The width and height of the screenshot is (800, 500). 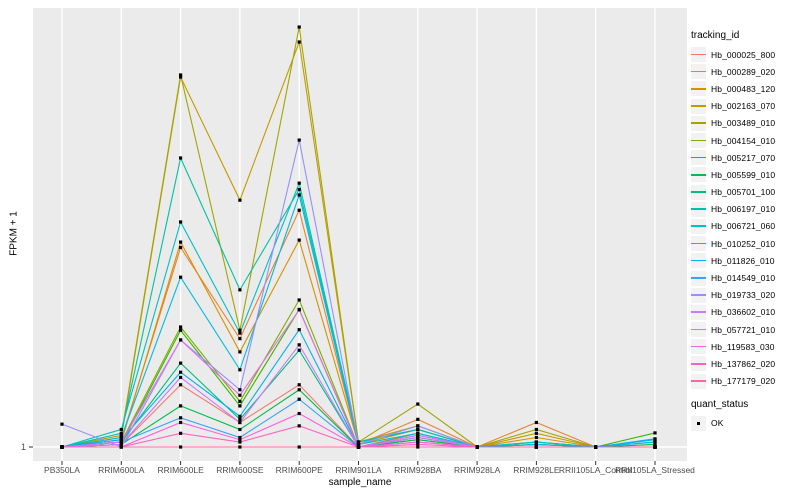 What do you see at coordinates (743, 123) in the screenshot?
I see `legend-item-label: Hb_003489_010` at bounding box center [743, 123].